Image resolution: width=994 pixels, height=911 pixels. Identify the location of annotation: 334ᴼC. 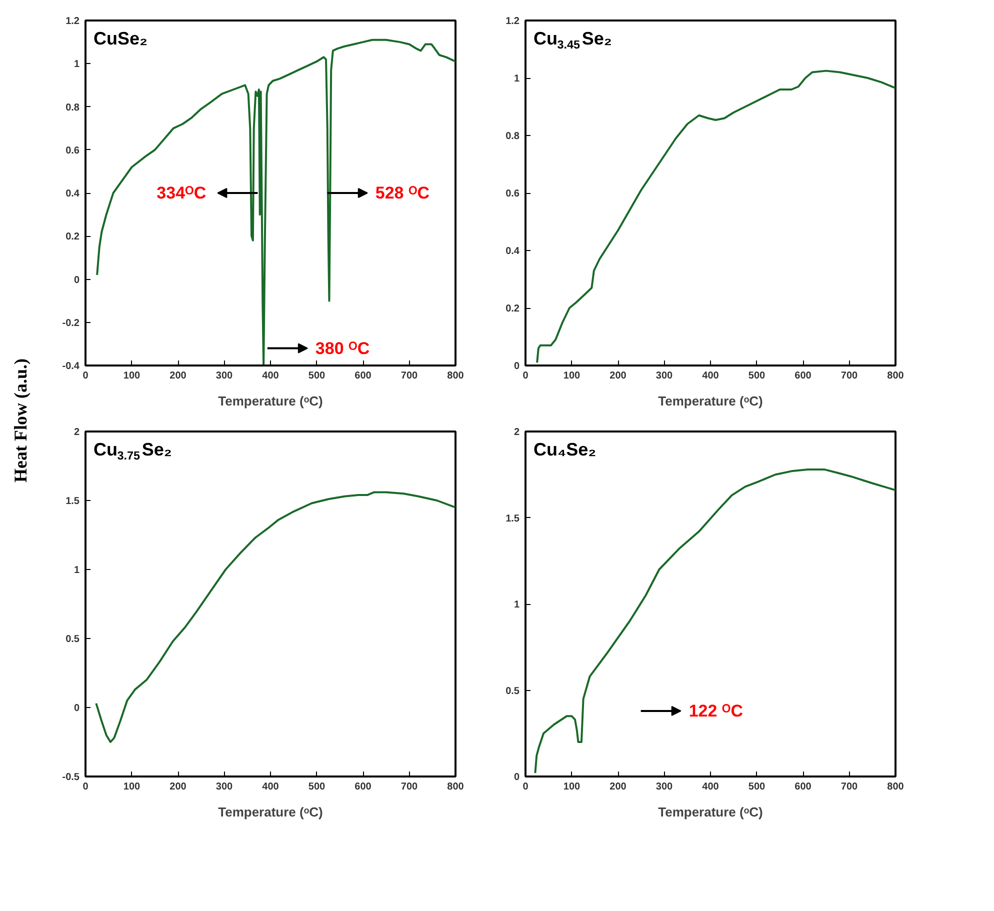
(181, 193).